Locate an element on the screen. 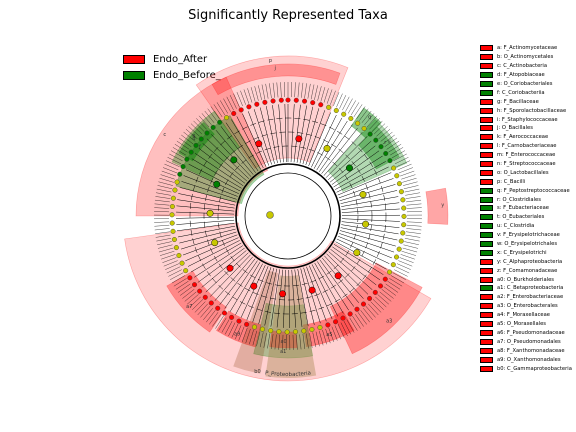 Image resolution: width=576 pixels, height=432 pixels. clade-legend-label: b0: C_Gammaproteobacteria is located at coordinates (534, 368).